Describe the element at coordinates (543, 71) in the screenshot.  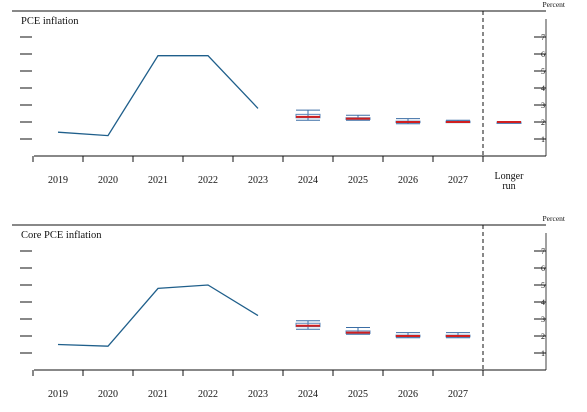
I see `panel1-y-tick-label: 5` at that location.